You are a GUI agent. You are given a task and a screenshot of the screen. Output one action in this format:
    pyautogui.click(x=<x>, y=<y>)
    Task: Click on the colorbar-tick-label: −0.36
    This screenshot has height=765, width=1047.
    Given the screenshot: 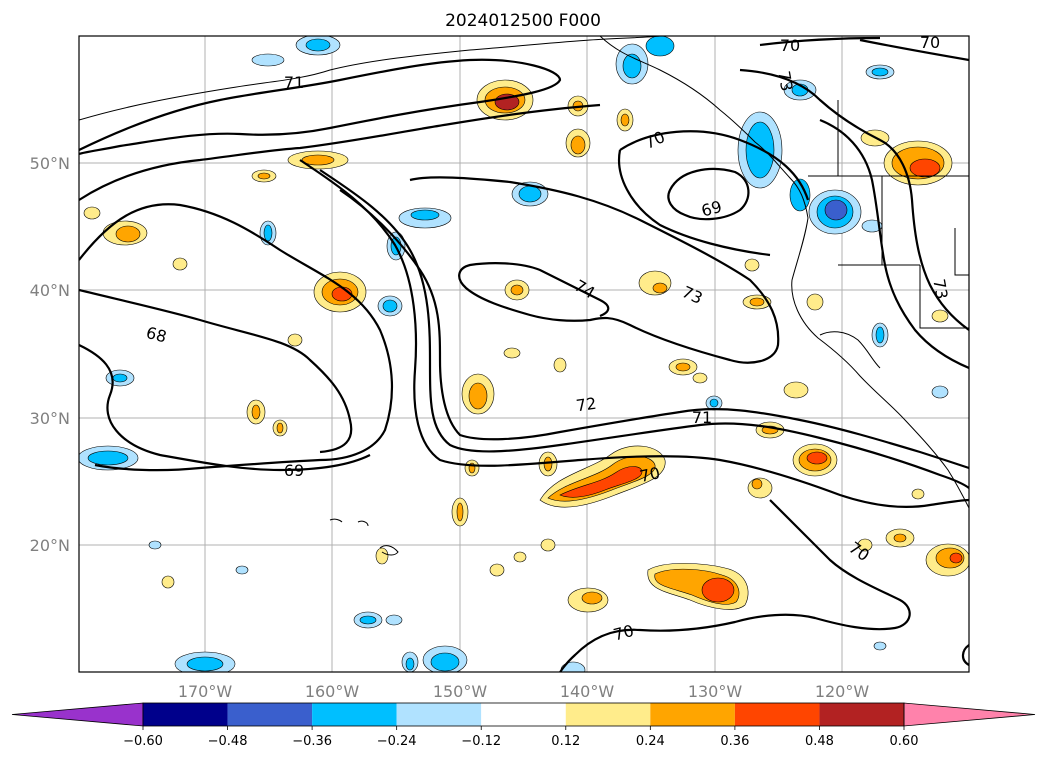 What is the action you would take?
    pyautogui.click(x=312, y=741)
    